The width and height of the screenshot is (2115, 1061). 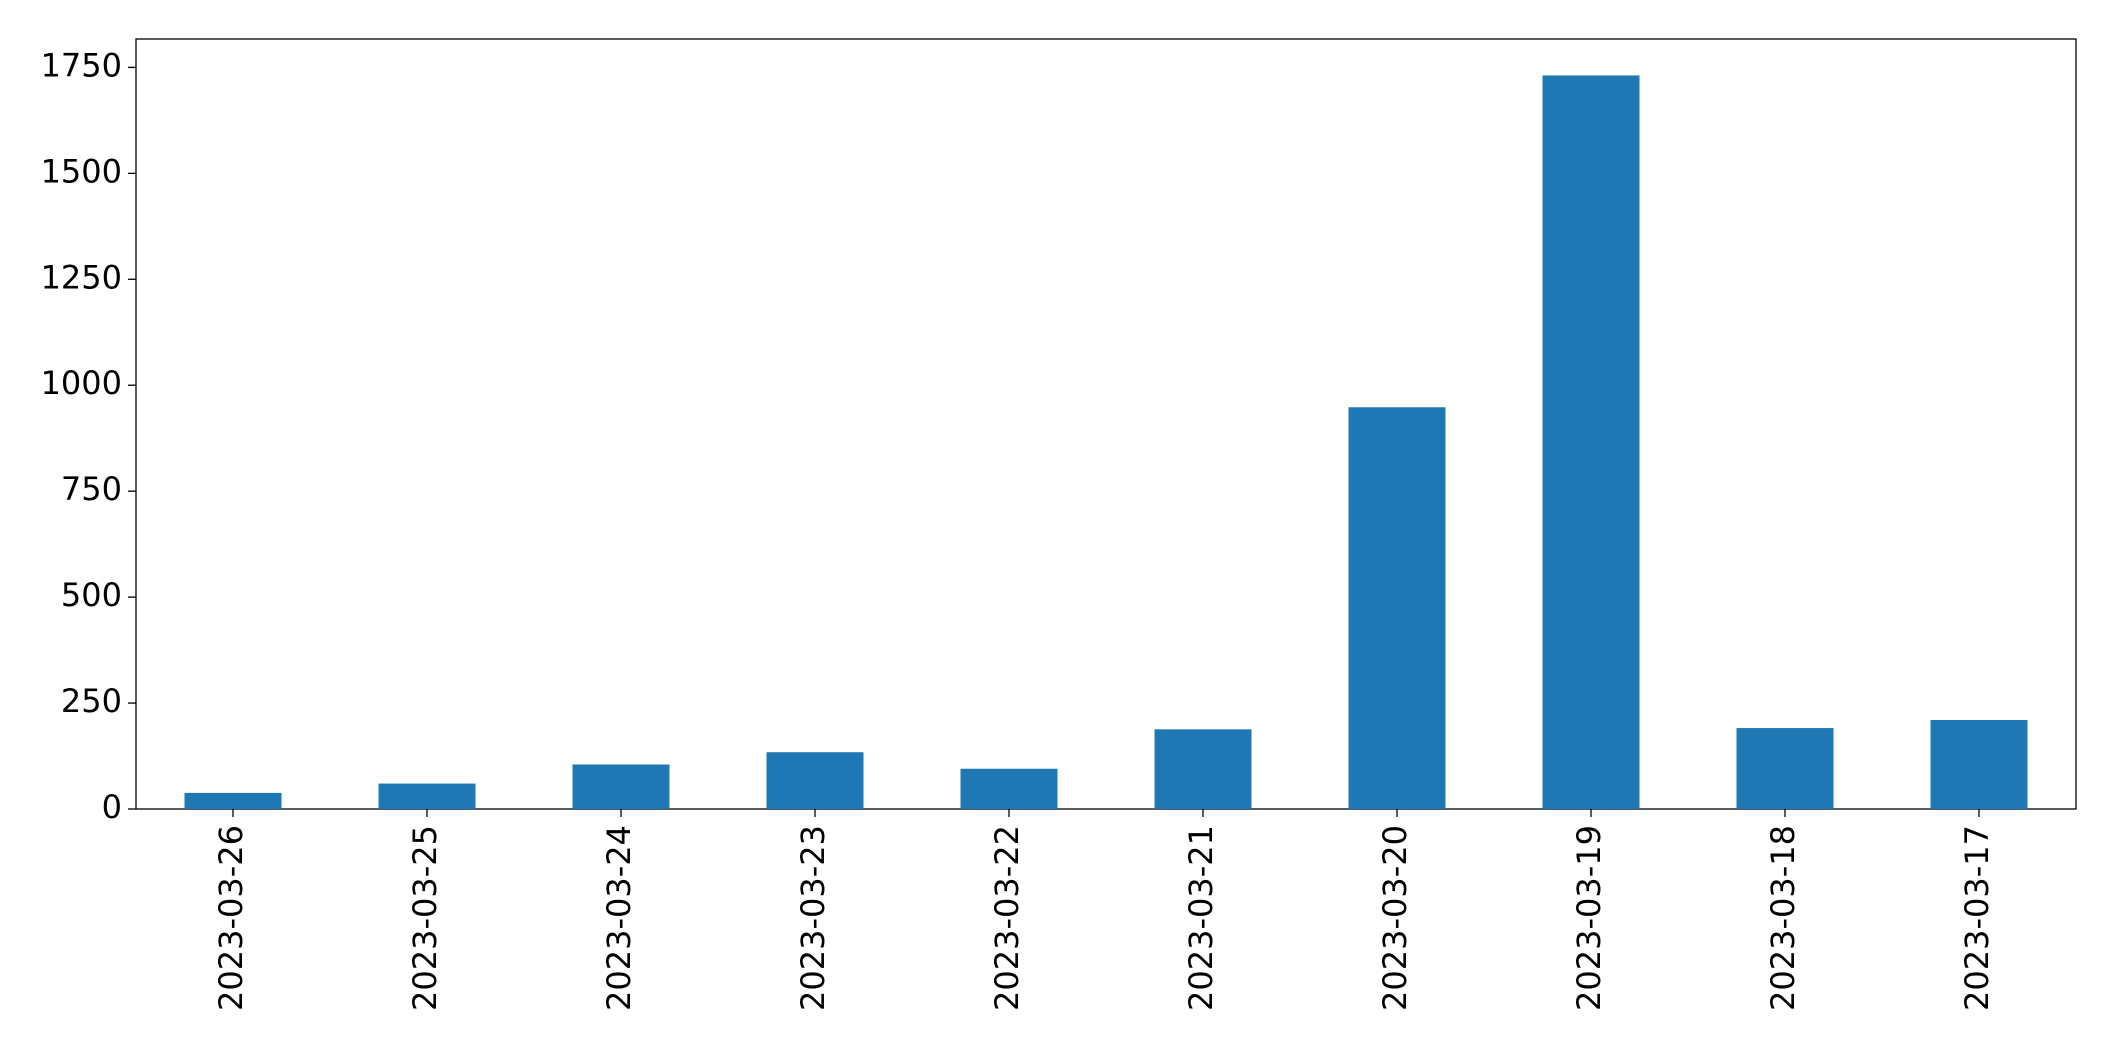 I want to click on x-tick-label: 2023-03-23, so click(x=813, y=918).